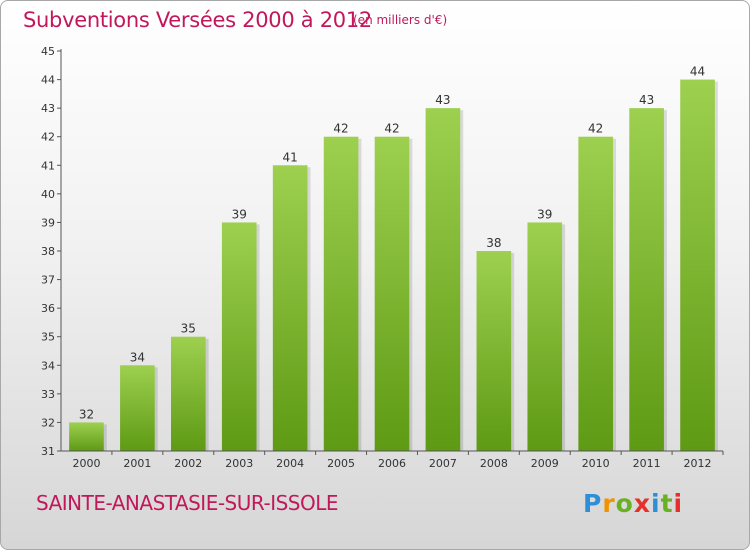 The image size is (750, 550). I want to click on y-tick-label: 32, so click(48, 422).